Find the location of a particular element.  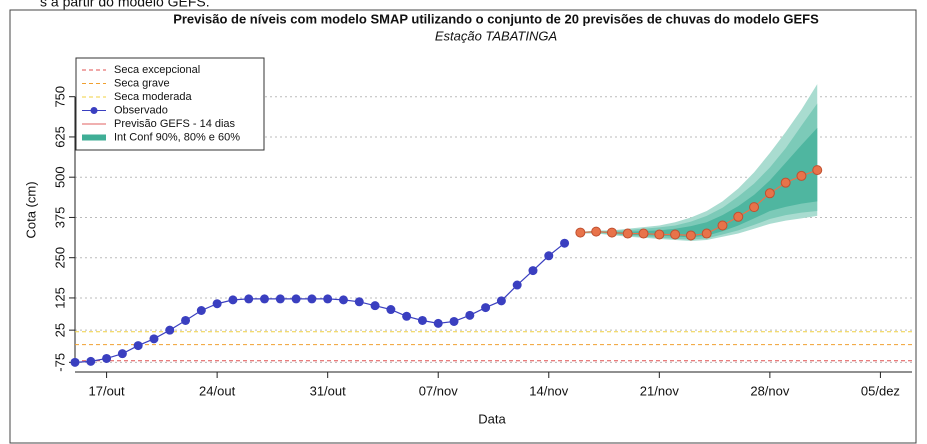

y-tick-label: 750 is located at coordinates (59, 97).